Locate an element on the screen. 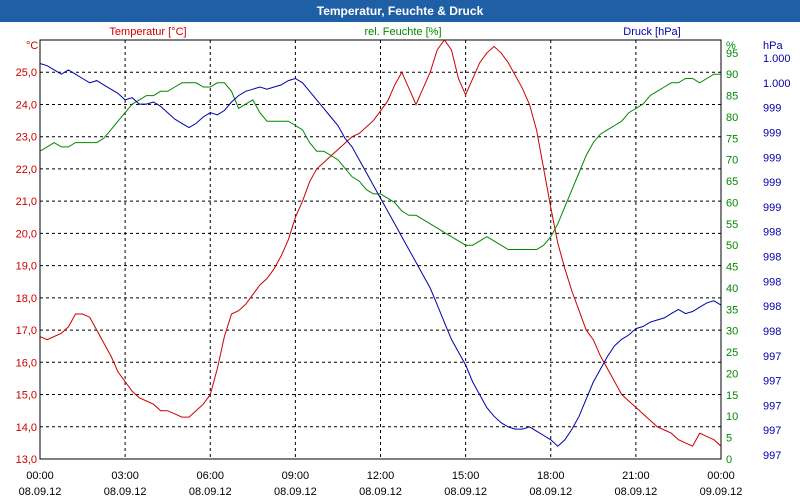 The width and height of the screenshot is (800, 500). hum-tick-label: 20 is located at coordinates (732, 374).